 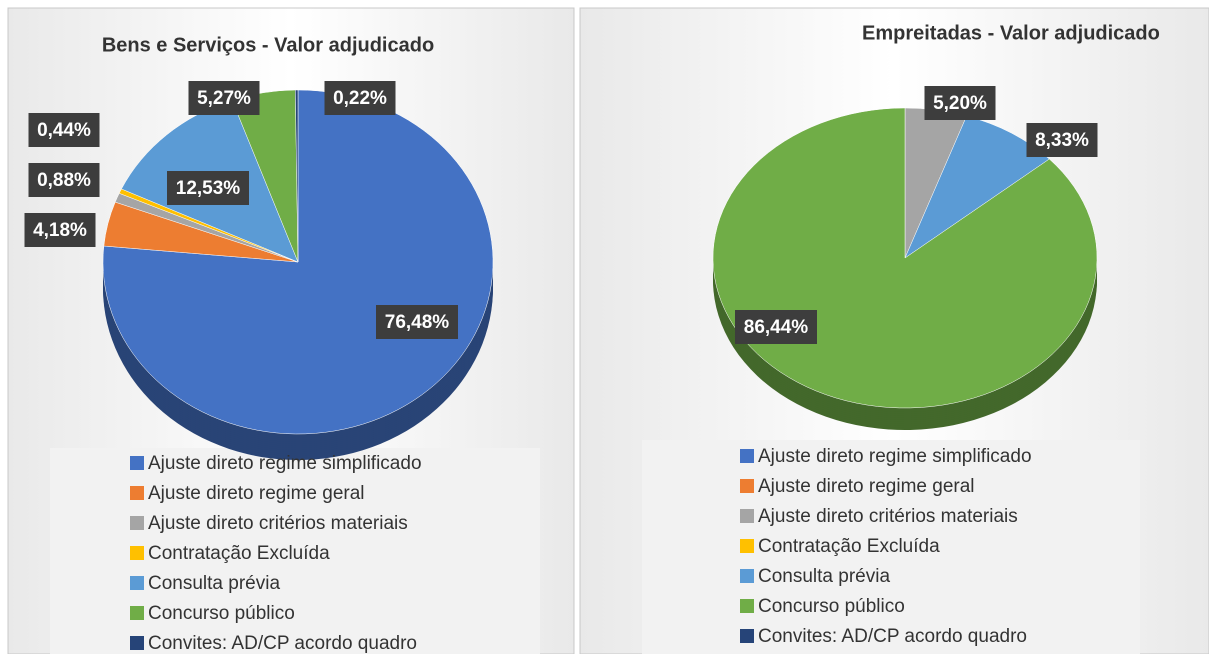 I want to click on data-label: 0,88%, so click(x=64, y=180).